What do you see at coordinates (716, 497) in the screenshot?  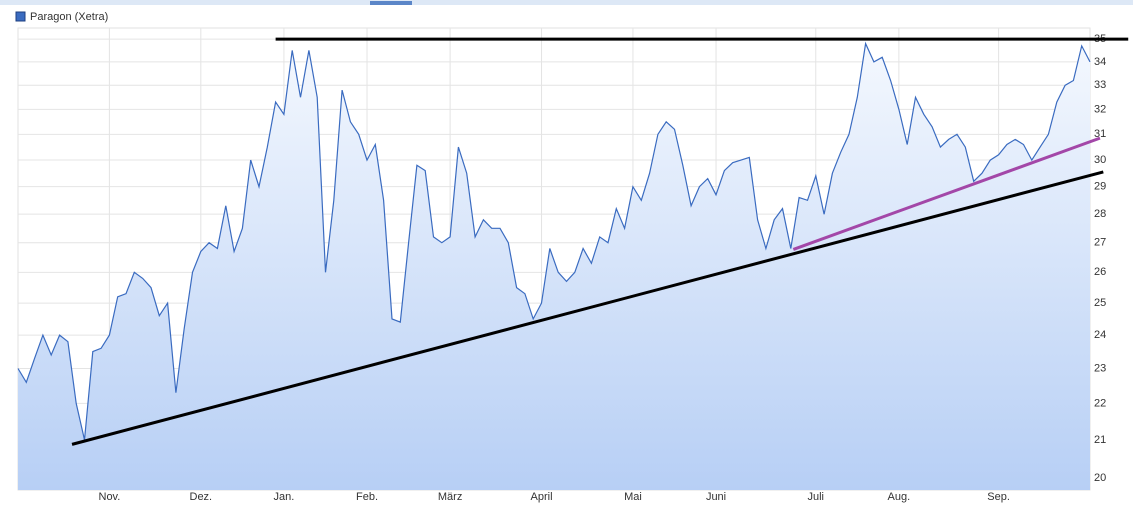 I see `x-tick-label: Juni` at bounding box center [716, 497].